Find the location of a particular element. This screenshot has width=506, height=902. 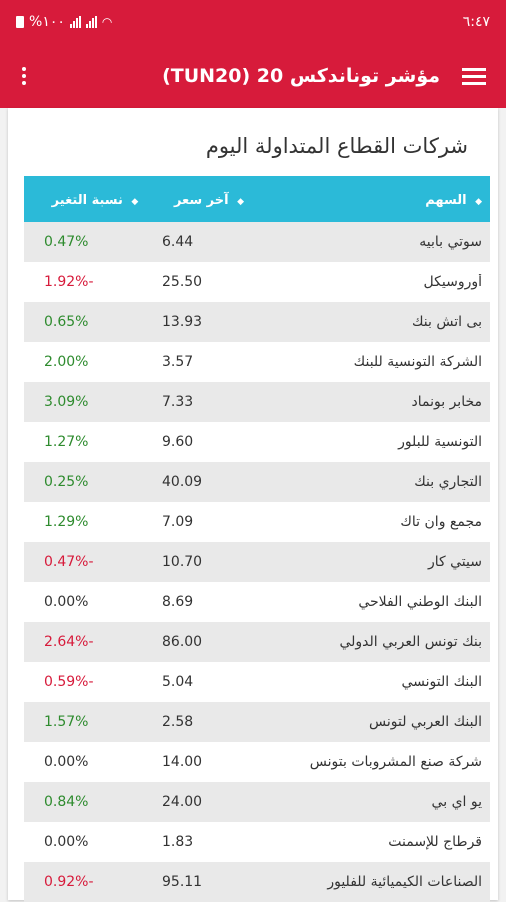

stock-name: بى اتش بنك is located at coordinates (446, 322).